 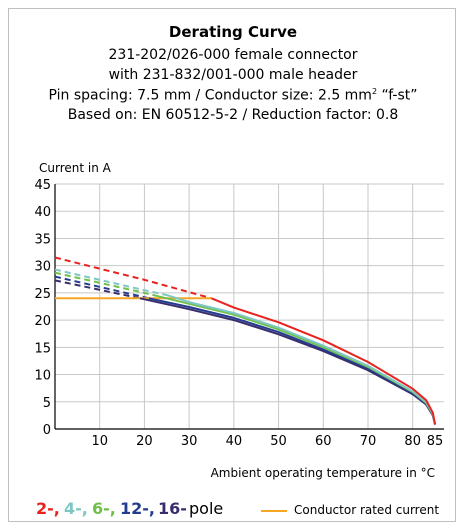 I want to click on subtitle-line-3-suffix: “f-st”, so click(x=397, y=95).